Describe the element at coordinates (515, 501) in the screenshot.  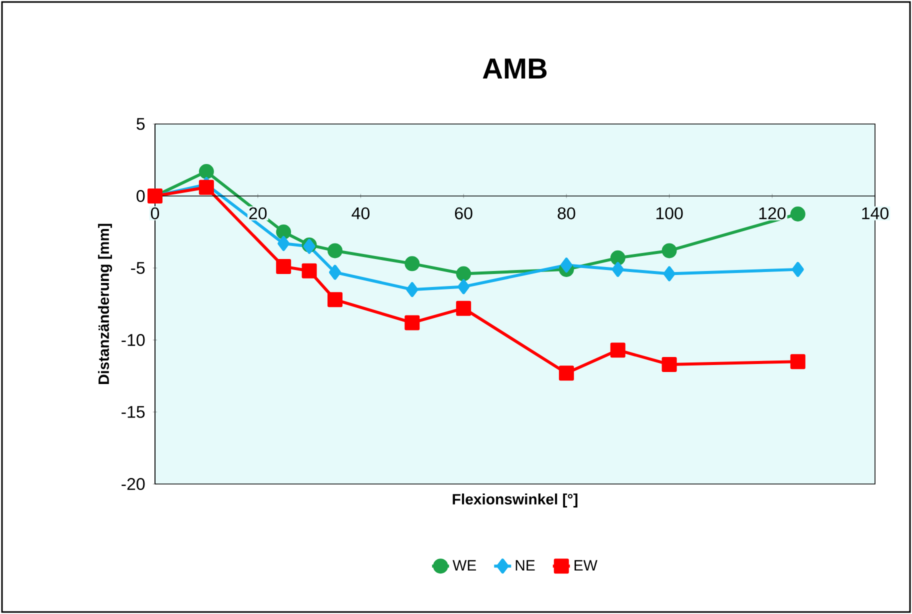
I see `x-axis-title: Flexionswinkel [°]` at that location.